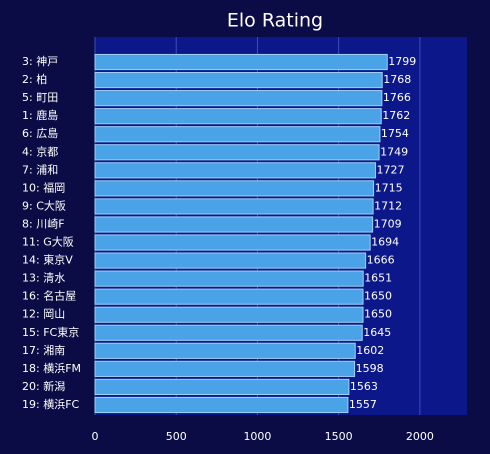 Image resolution: width=490 pixels, height=454 pixels. Describe the element at coordinates (43, 386) in the screenshot. I see `y-tick-label: 20: 新潟` at that location.